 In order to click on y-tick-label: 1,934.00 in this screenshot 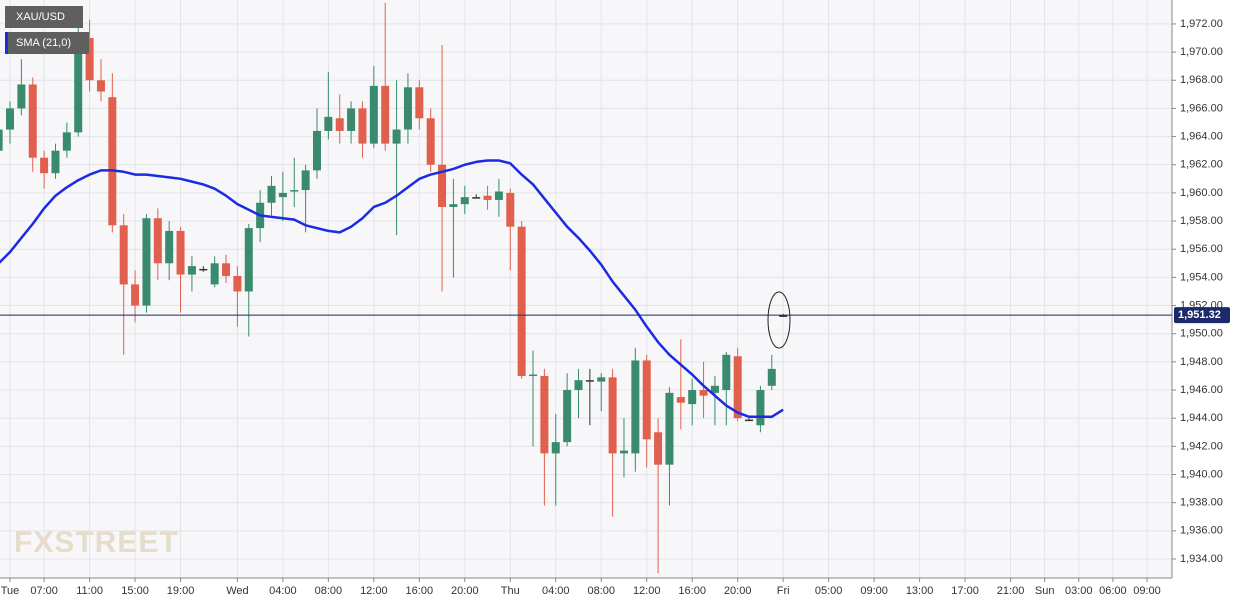, I will do `click(1201, 559)`.